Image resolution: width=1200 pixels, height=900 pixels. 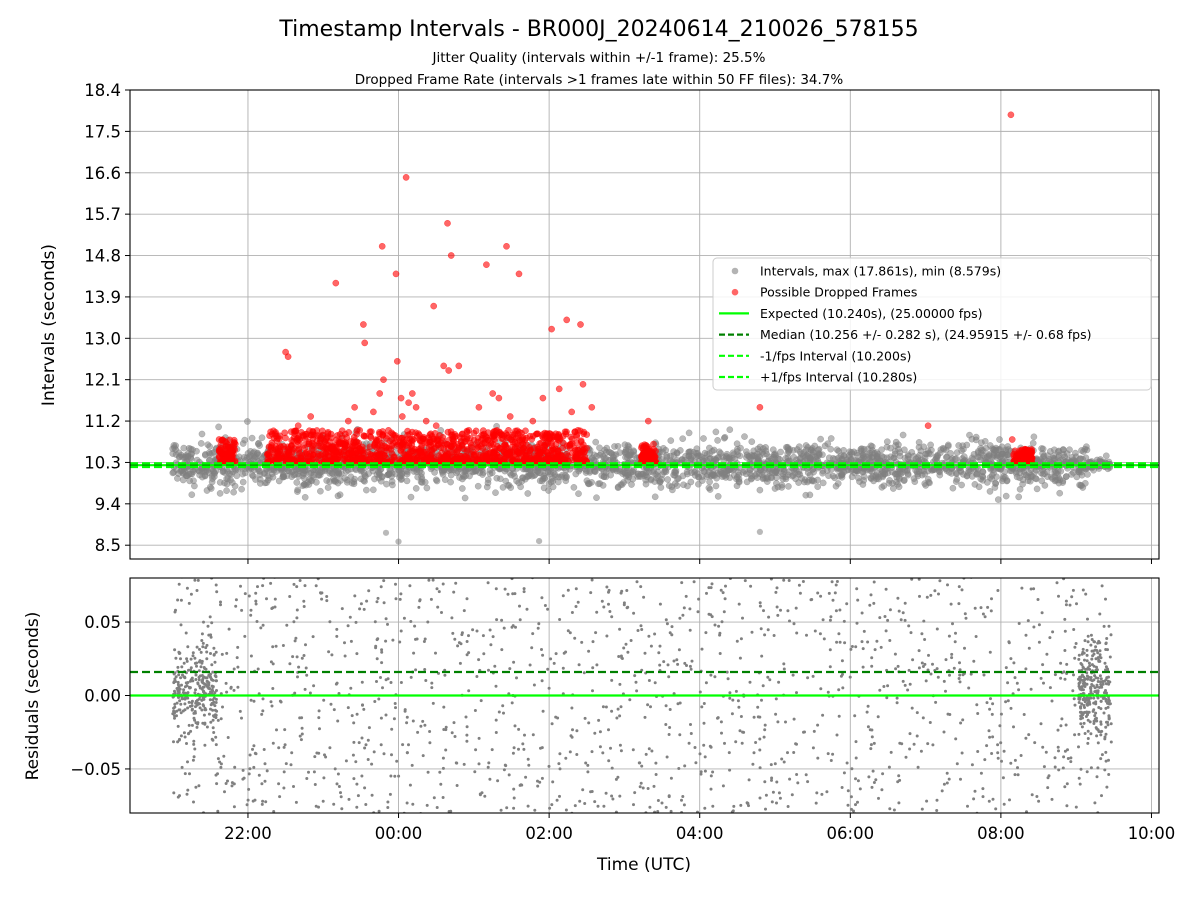 What do you see at coordinates (838, 292) in the screenshot?
I see `legend-label: Possible Dropped Frames` at bounding box center [838, 292].